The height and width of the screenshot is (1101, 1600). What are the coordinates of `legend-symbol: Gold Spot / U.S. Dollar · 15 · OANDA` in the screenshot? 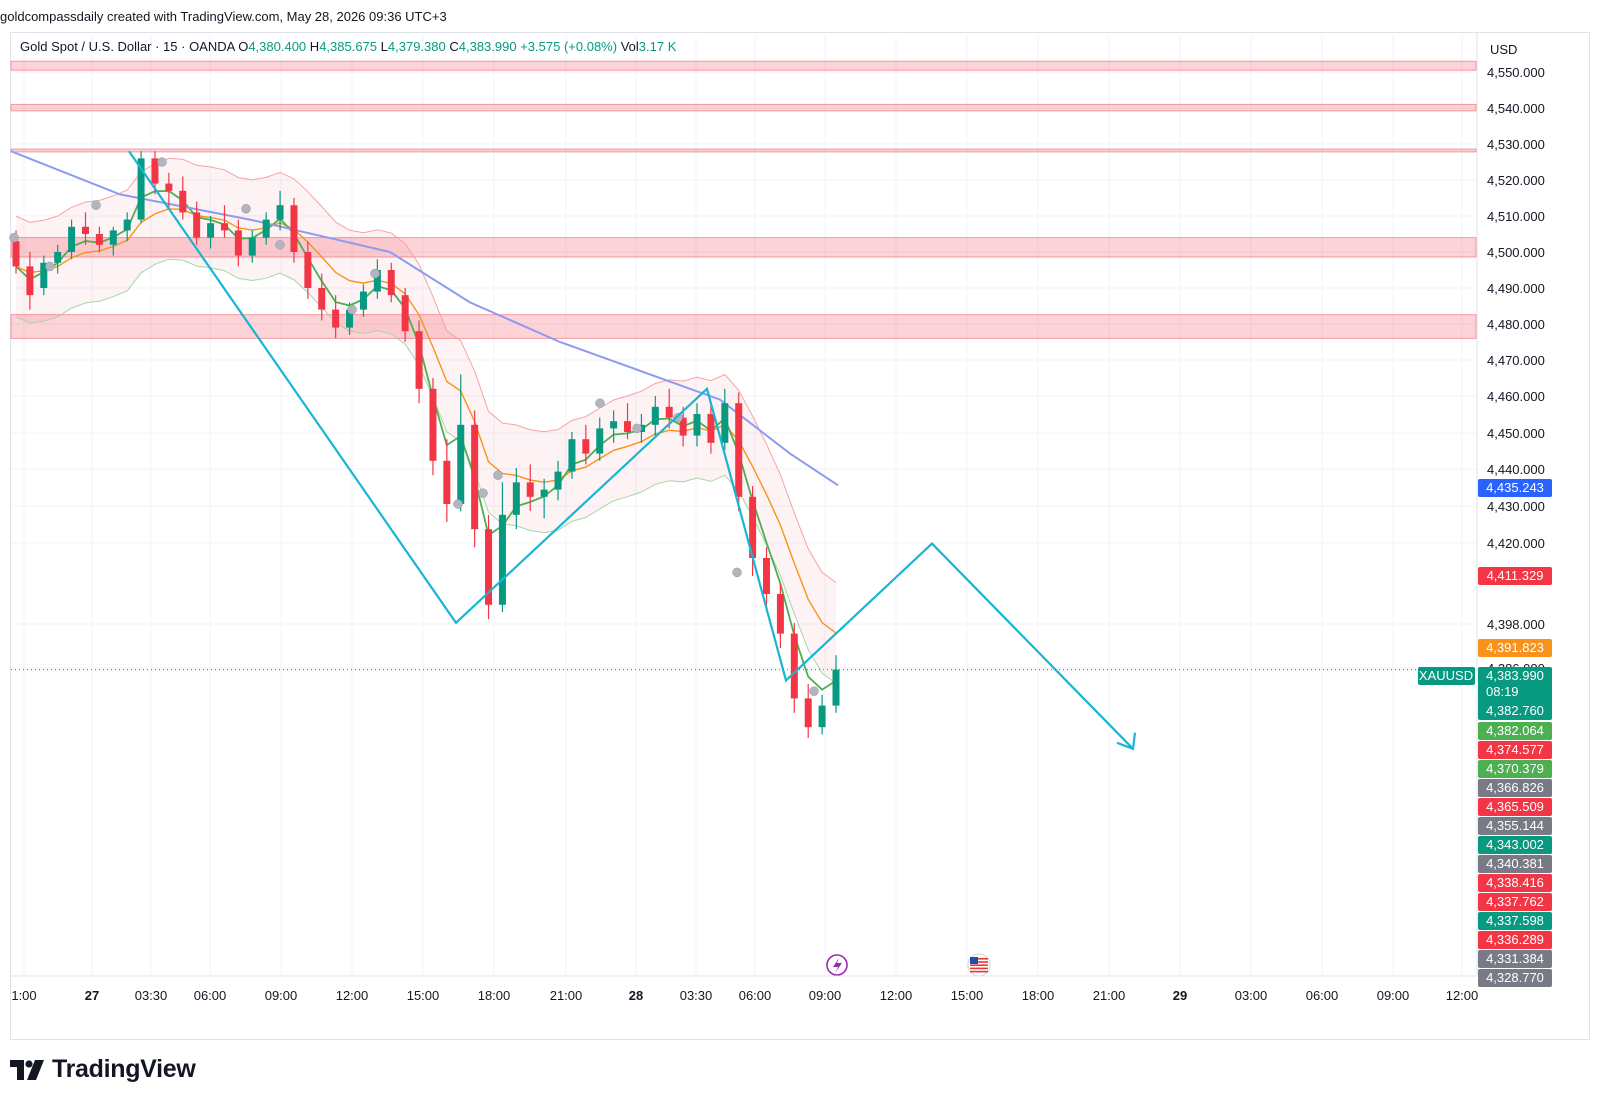 It's located at (127, 46).